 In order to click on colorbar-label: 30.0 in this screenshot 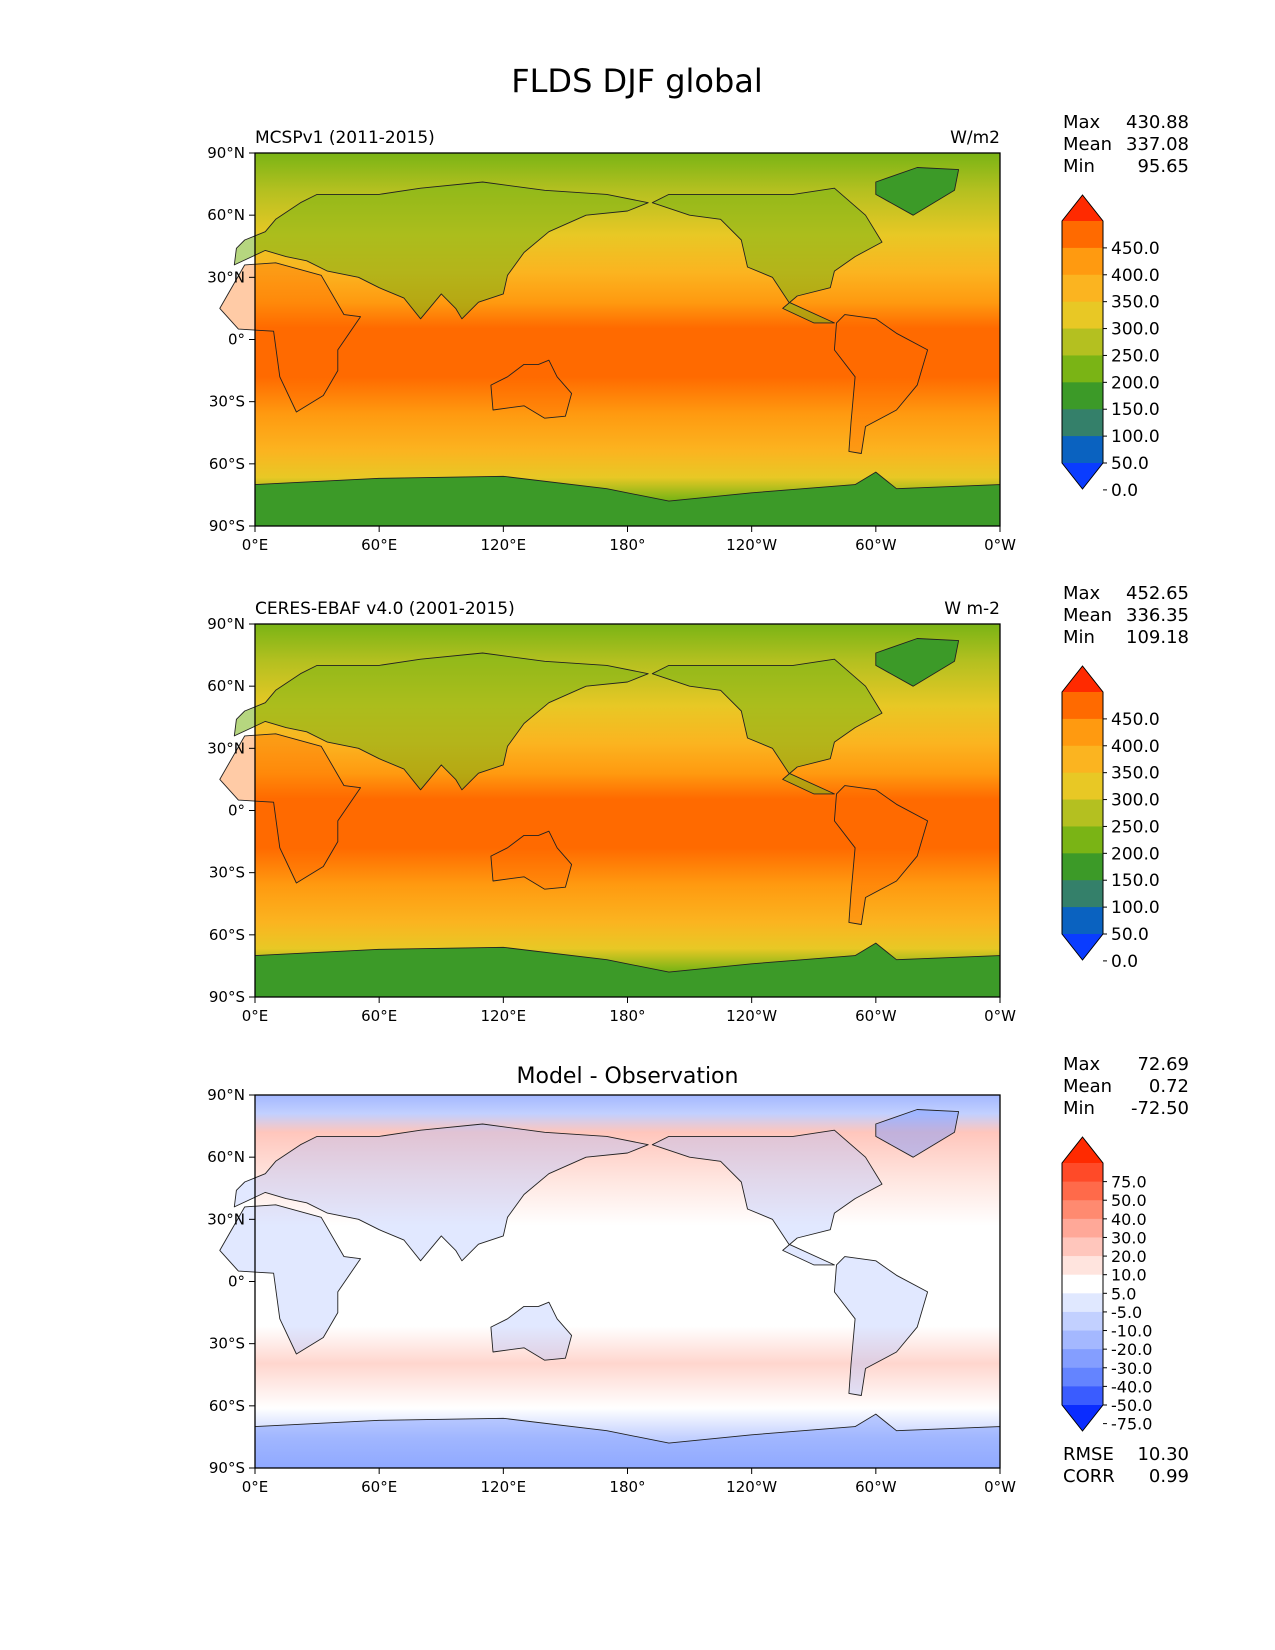, I will do `click(1129, 1237)`.